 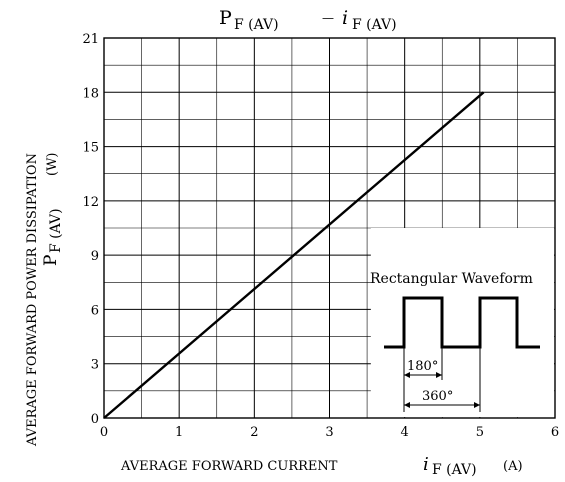 I want to click on waveform-inset: Rectangular Waveform 180° 360°, so click(x=455, y=341).